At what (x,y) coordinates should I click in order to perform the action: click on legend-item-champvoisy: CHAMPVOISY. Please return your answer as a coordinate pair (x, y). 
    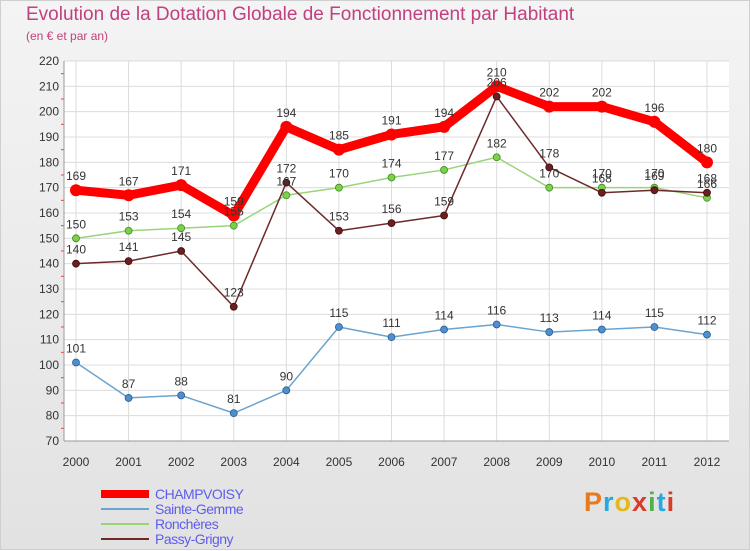
    Looking at the image, I should click on (172, 494).